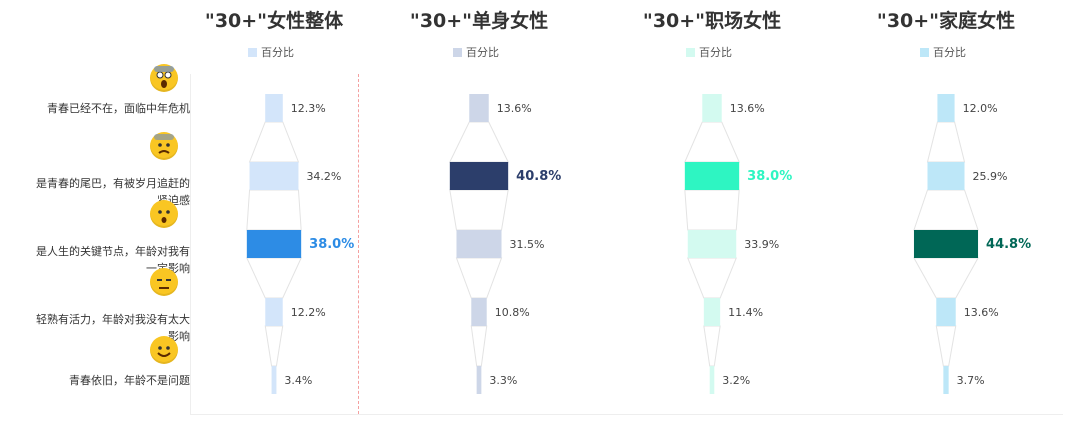 This screenshot has height=423, width=1080. Describe the element at coordinates (990, 176) in the screenshot. I see `data-label: 25.9%` at that location.